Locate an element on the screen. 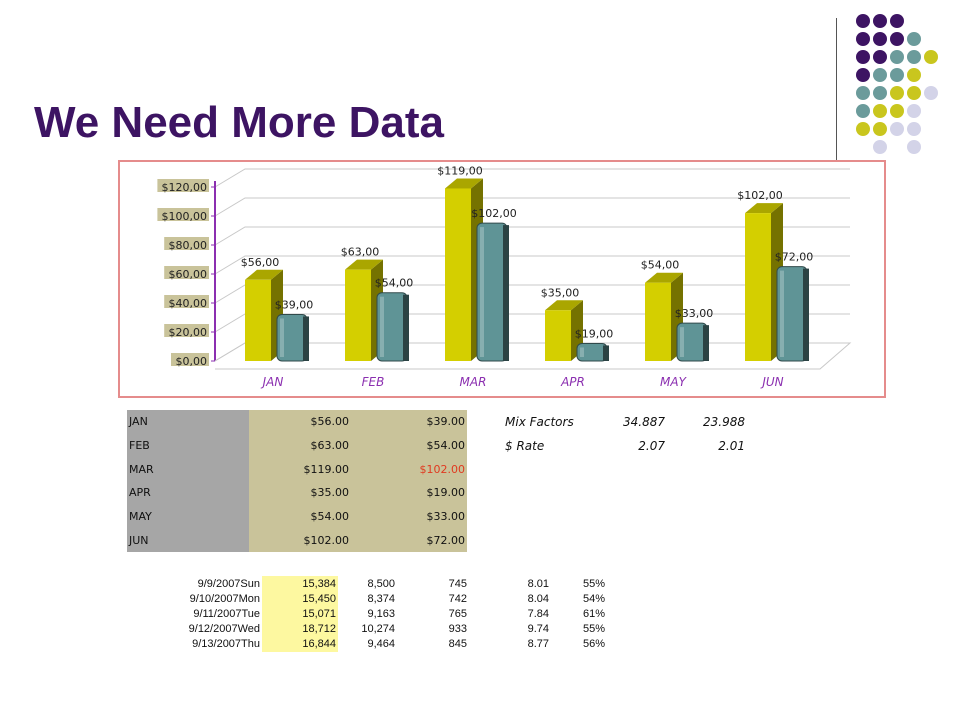  value-cell: 8,500 is located at coordinates (381, 583).